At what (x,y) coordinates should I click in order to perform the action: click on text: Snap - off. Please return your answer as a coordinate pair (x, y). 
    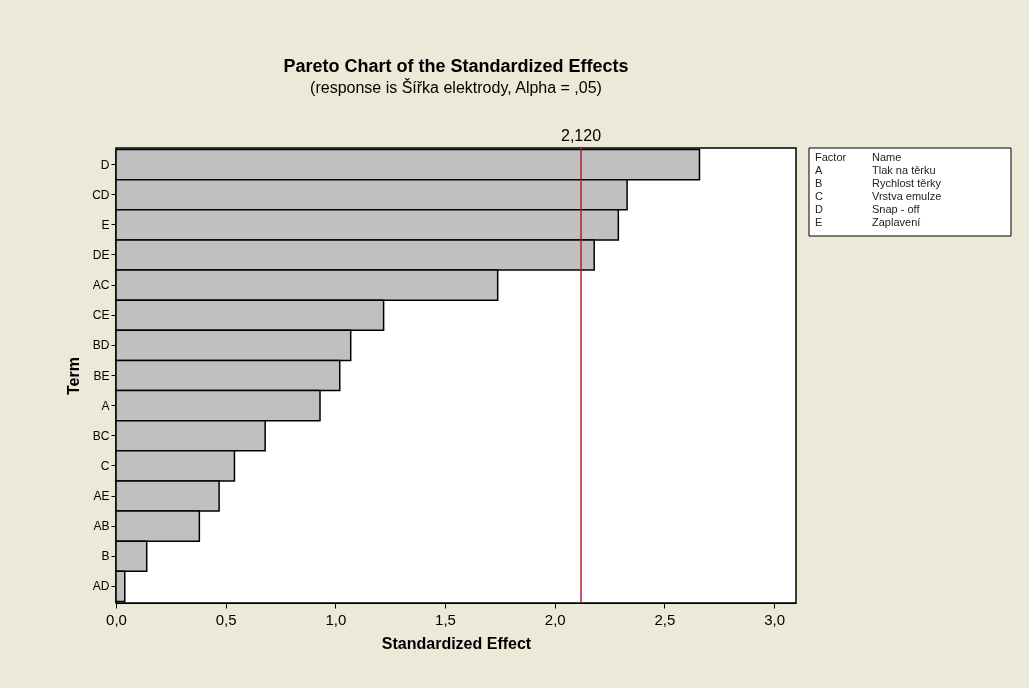
    Looking at the image, I should click on (896, 209).